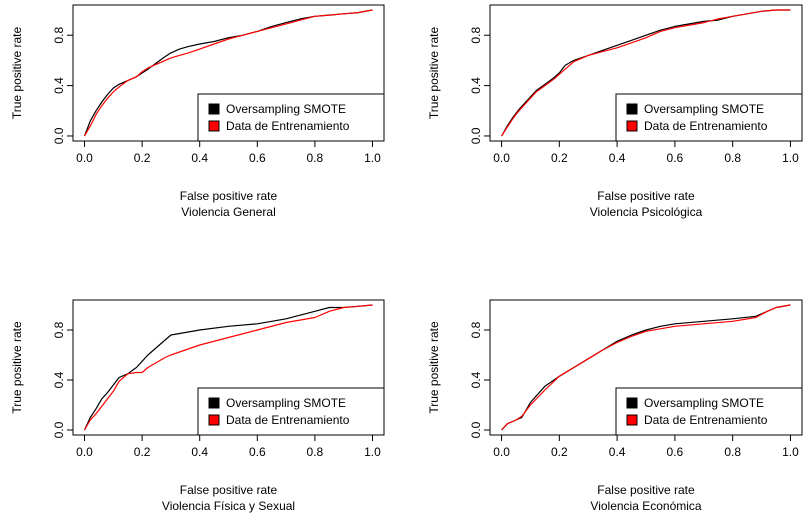 The image size is (804, 522). Describe the element at coordinates (228, 212) in the screenshot. I see `panel-subtitle: Violencia General` at that location.